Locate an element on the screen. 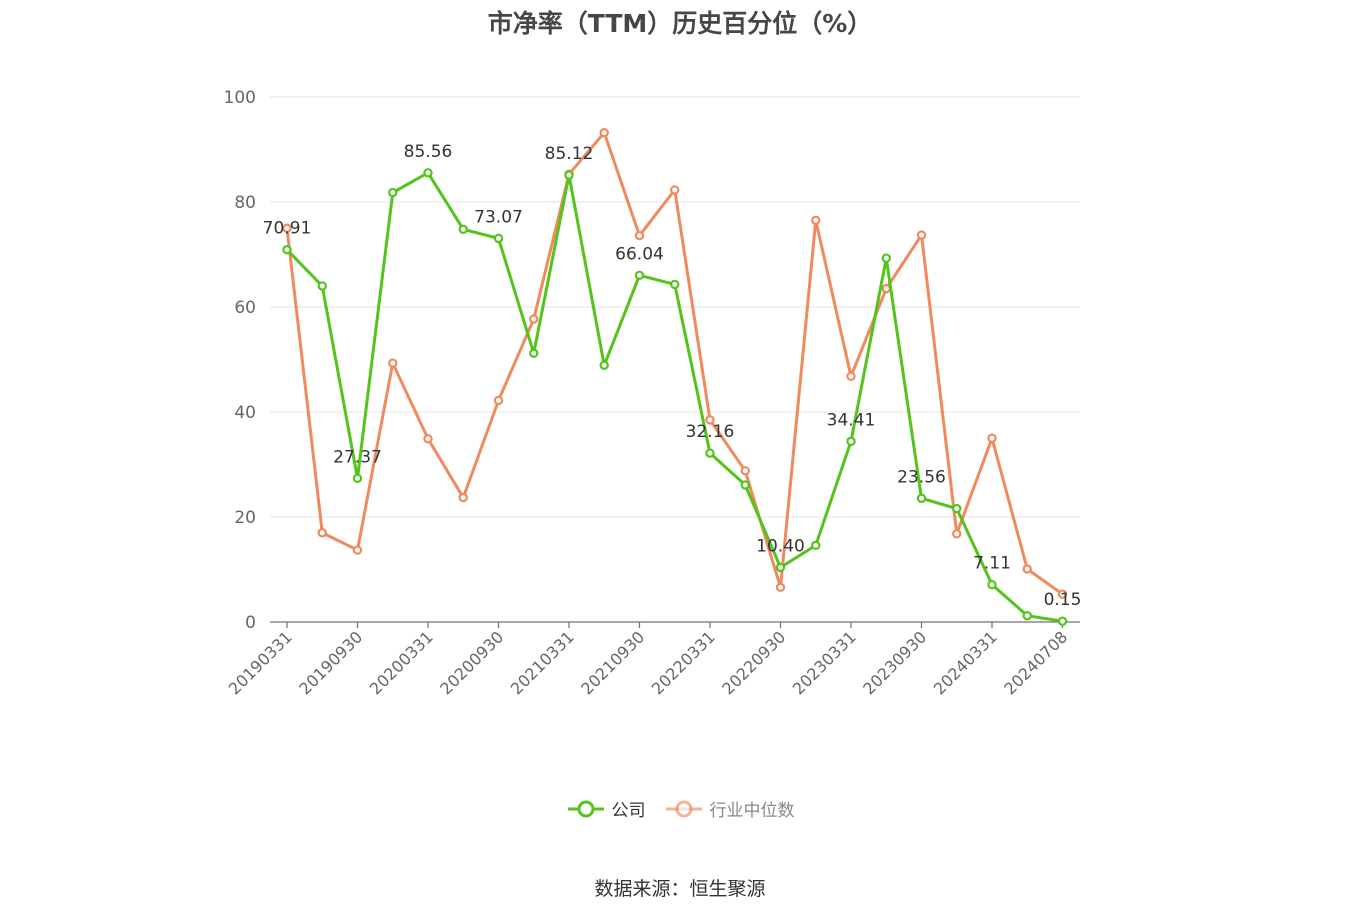 The width and height of the screenshot is (1360, 920). legend-label: 公司 is located at coordinates (628, 811).